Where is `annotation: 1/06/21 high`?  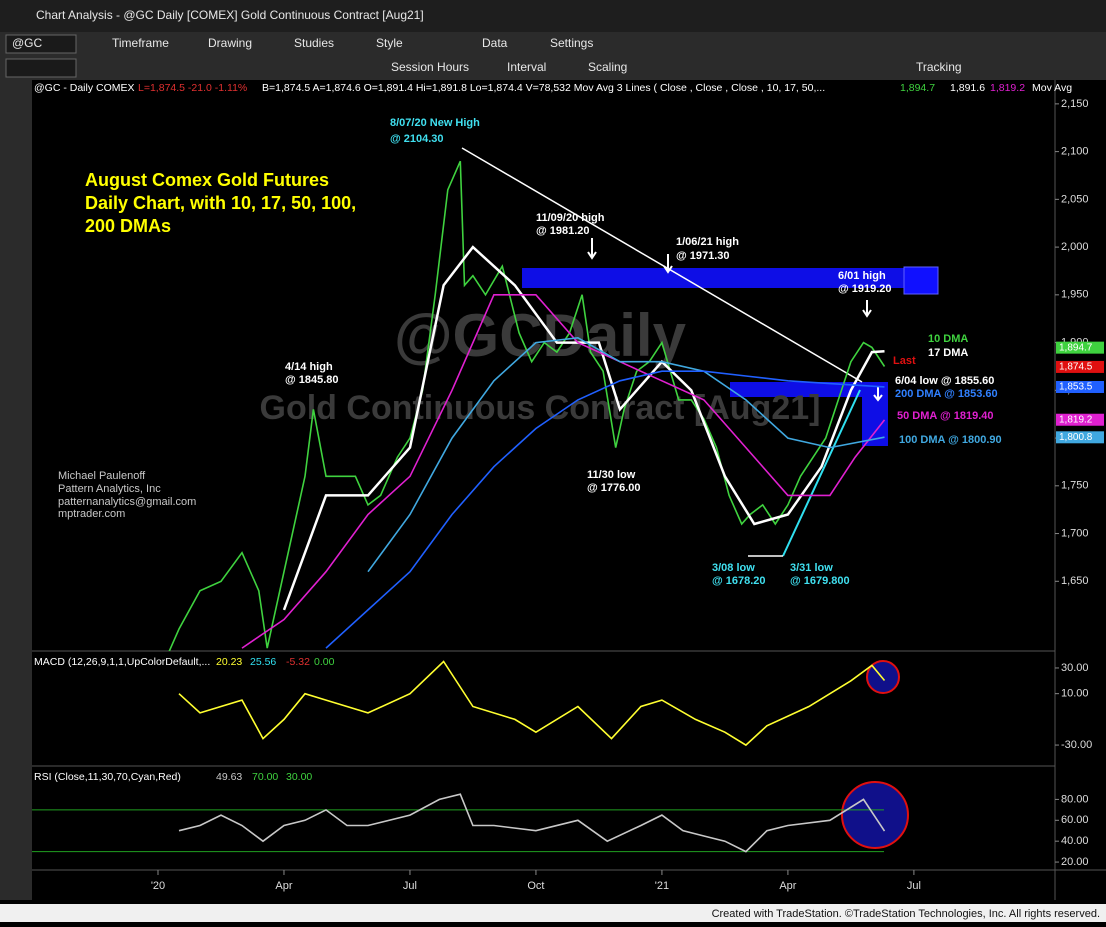
annotation: 1/06/21 high is located at coordinates (707, 242).